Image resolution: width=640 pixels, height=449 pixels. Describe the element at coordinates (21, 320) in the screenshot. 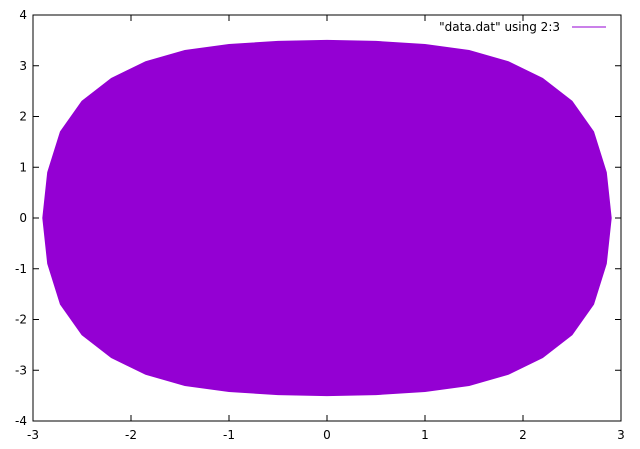

I see `y-tick-label: -2` at that location.